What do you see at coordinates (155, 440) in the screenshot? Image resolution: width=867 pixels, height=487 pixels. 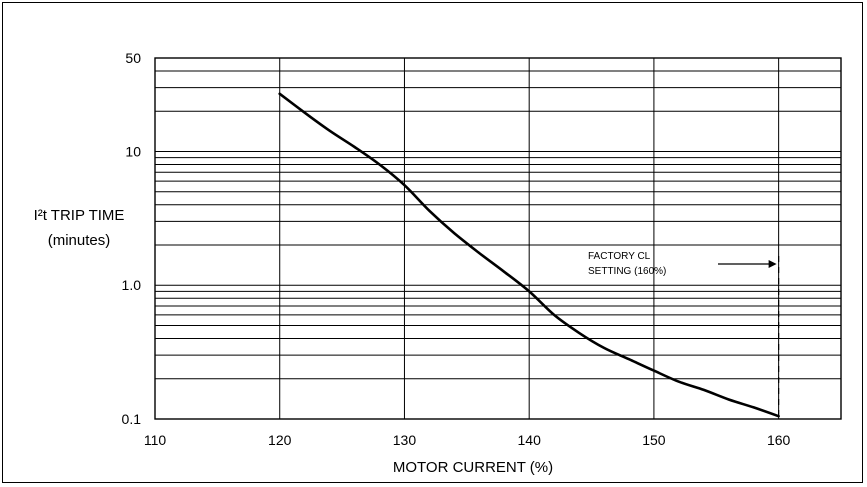 I see `x-tick-label: 110` at bounding box center [155, 440].